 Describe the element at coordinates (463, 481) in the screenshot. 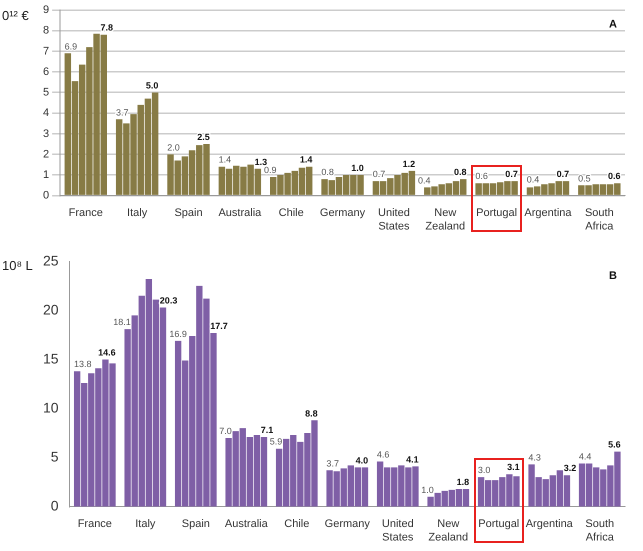

I see `data-label: 1.8` at that location.